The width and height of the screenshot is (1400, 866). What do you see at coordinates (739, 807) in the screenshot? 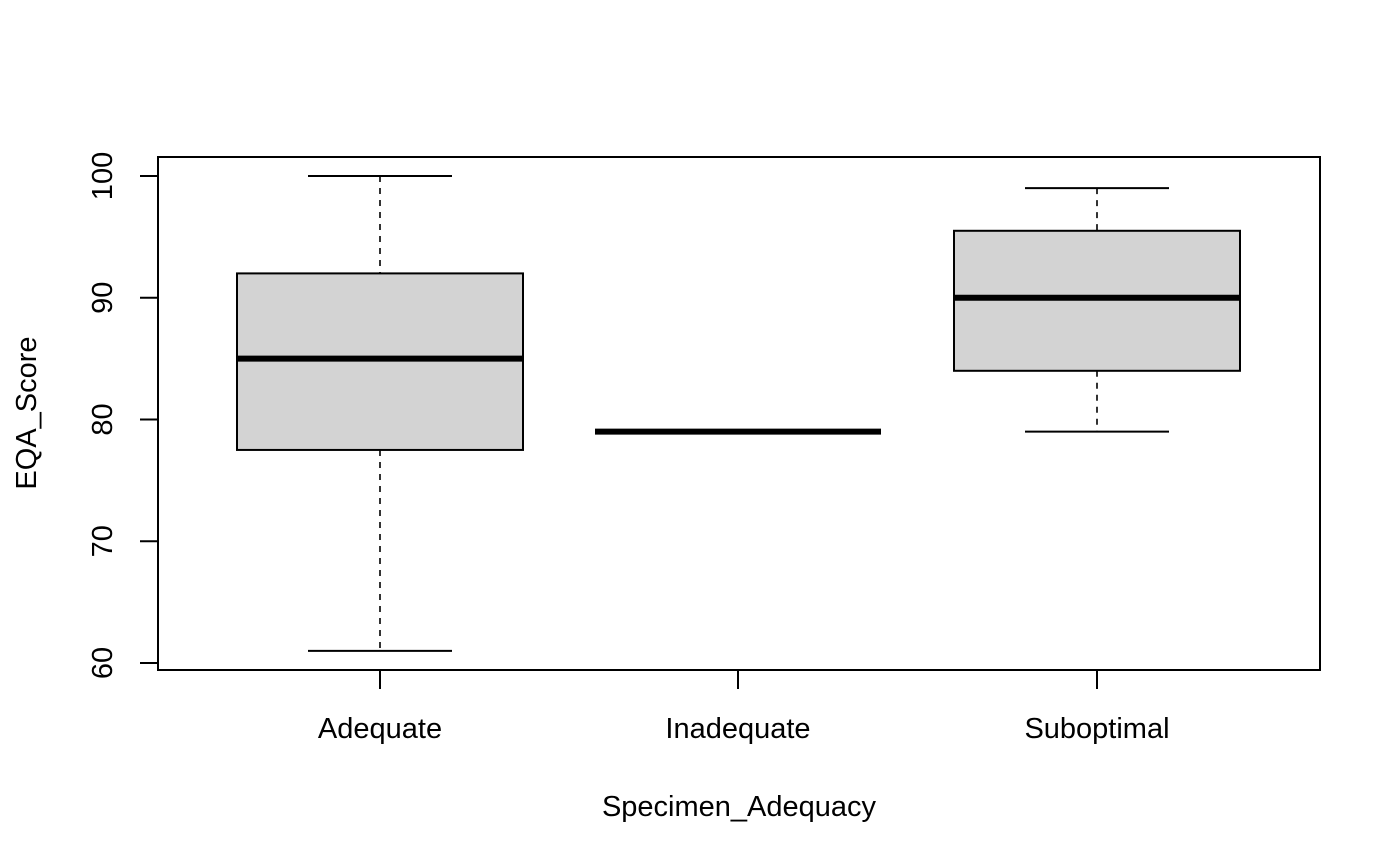
I see `x-axis-title: Specimen_Adequacy` at bounding box center [739, 807].